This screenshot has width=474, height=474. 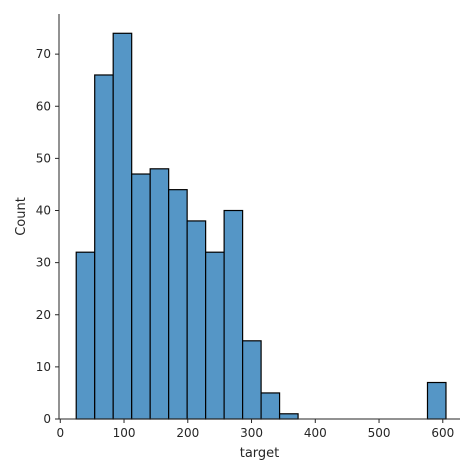 What do you see at coordinates (379, 433) in the screenshot?
I see `x-tick-label: 500` at bounding box center [379, 433].